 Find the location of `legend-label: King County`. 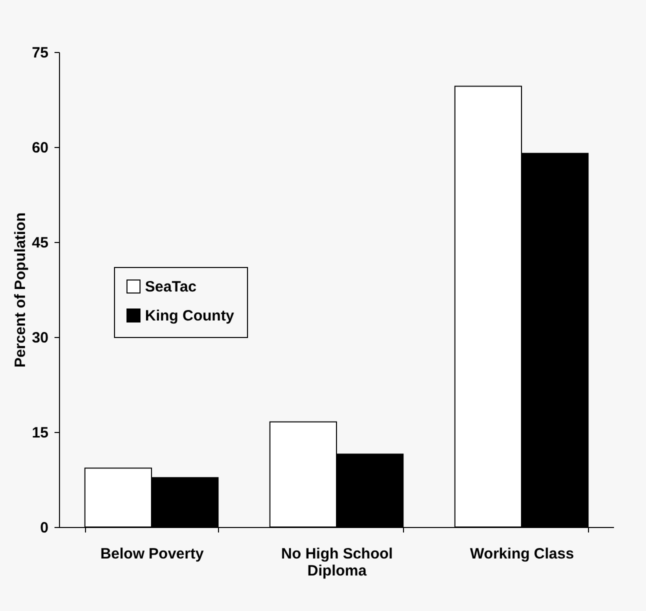

legend-label: King County is located at coordinates (190, 316).